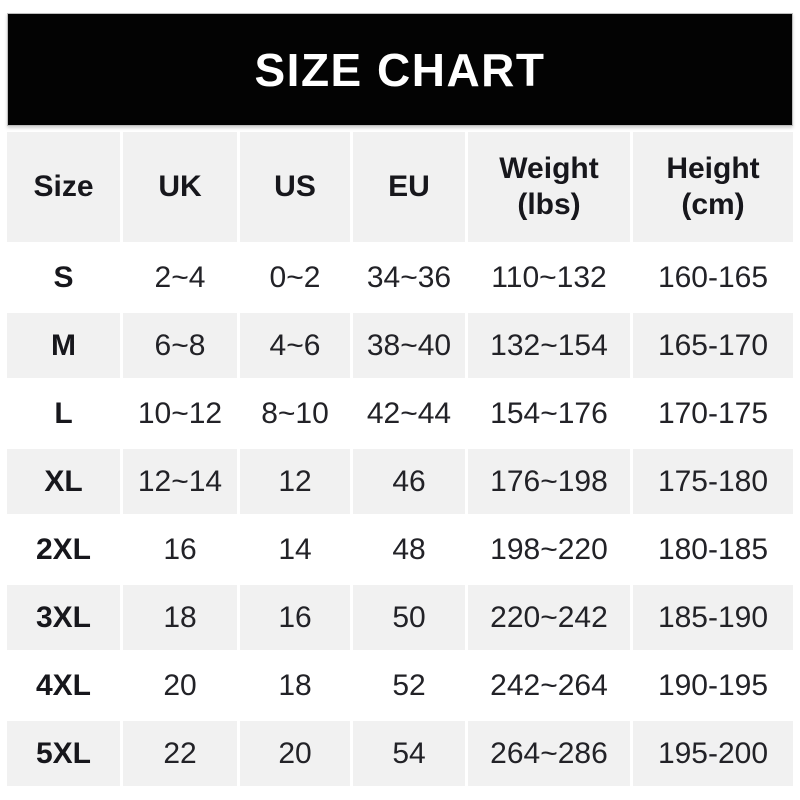  What do you see at coordinates (713, 168) in the screenshot?
I see `header-height-label: Height` at bounding box center [713, 168].